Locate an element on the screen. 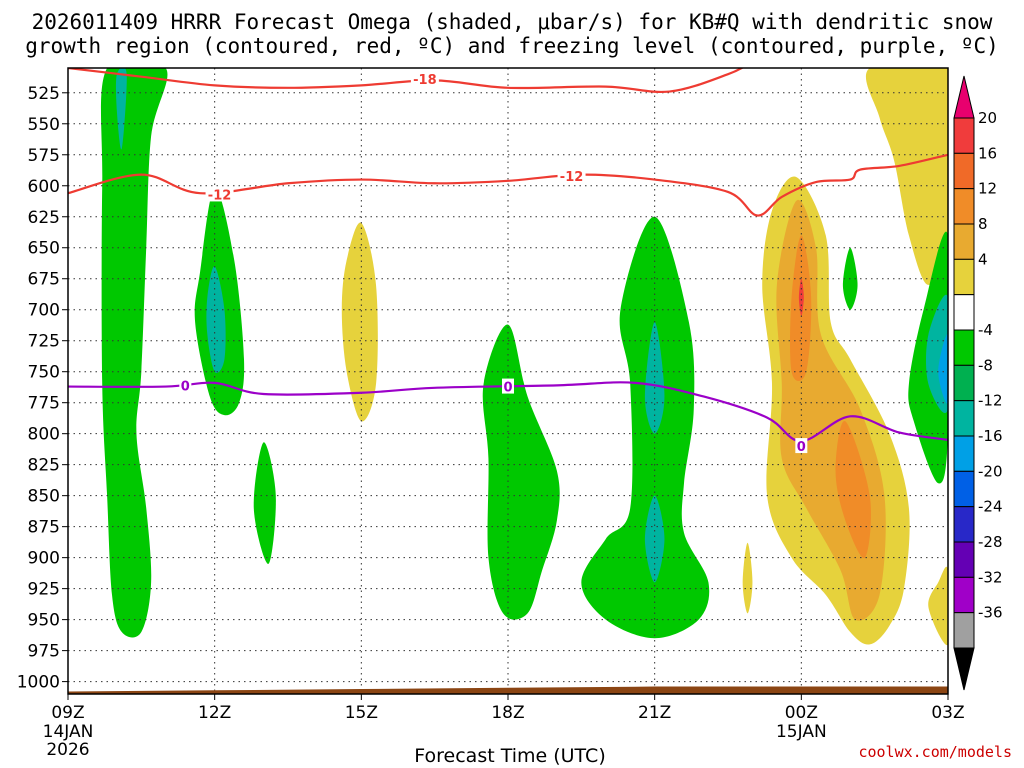 This screenshot has width=1024, height=768. x-tick-label-15Z: 15Z is located at coordinates (361, 713).